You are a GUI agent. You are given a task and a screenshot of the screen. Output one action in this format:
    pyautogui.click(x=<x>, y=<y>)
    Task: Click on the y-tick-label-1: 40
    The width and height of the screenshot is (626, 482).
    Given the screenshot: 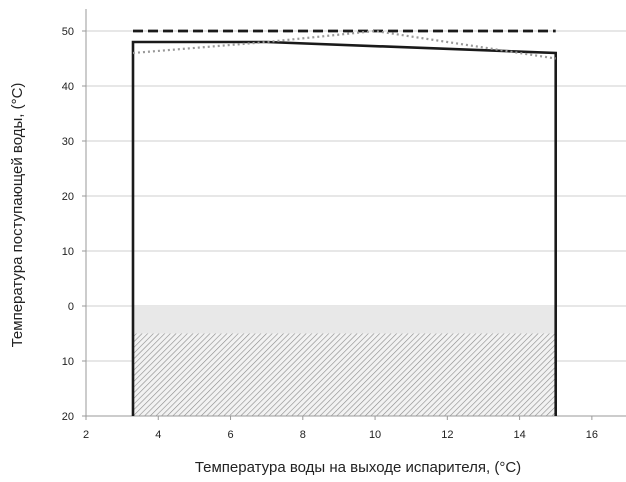 What is the action you would take?
    pyautogui.click(x=68, y=87)
    